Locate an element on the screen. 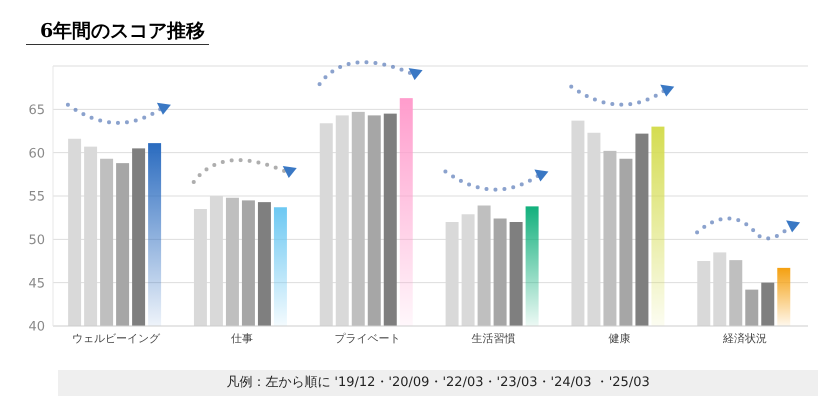 The width and height of the screenshot is (826, 405). y-tick-label: 40 is located at coordinates (36, 327).